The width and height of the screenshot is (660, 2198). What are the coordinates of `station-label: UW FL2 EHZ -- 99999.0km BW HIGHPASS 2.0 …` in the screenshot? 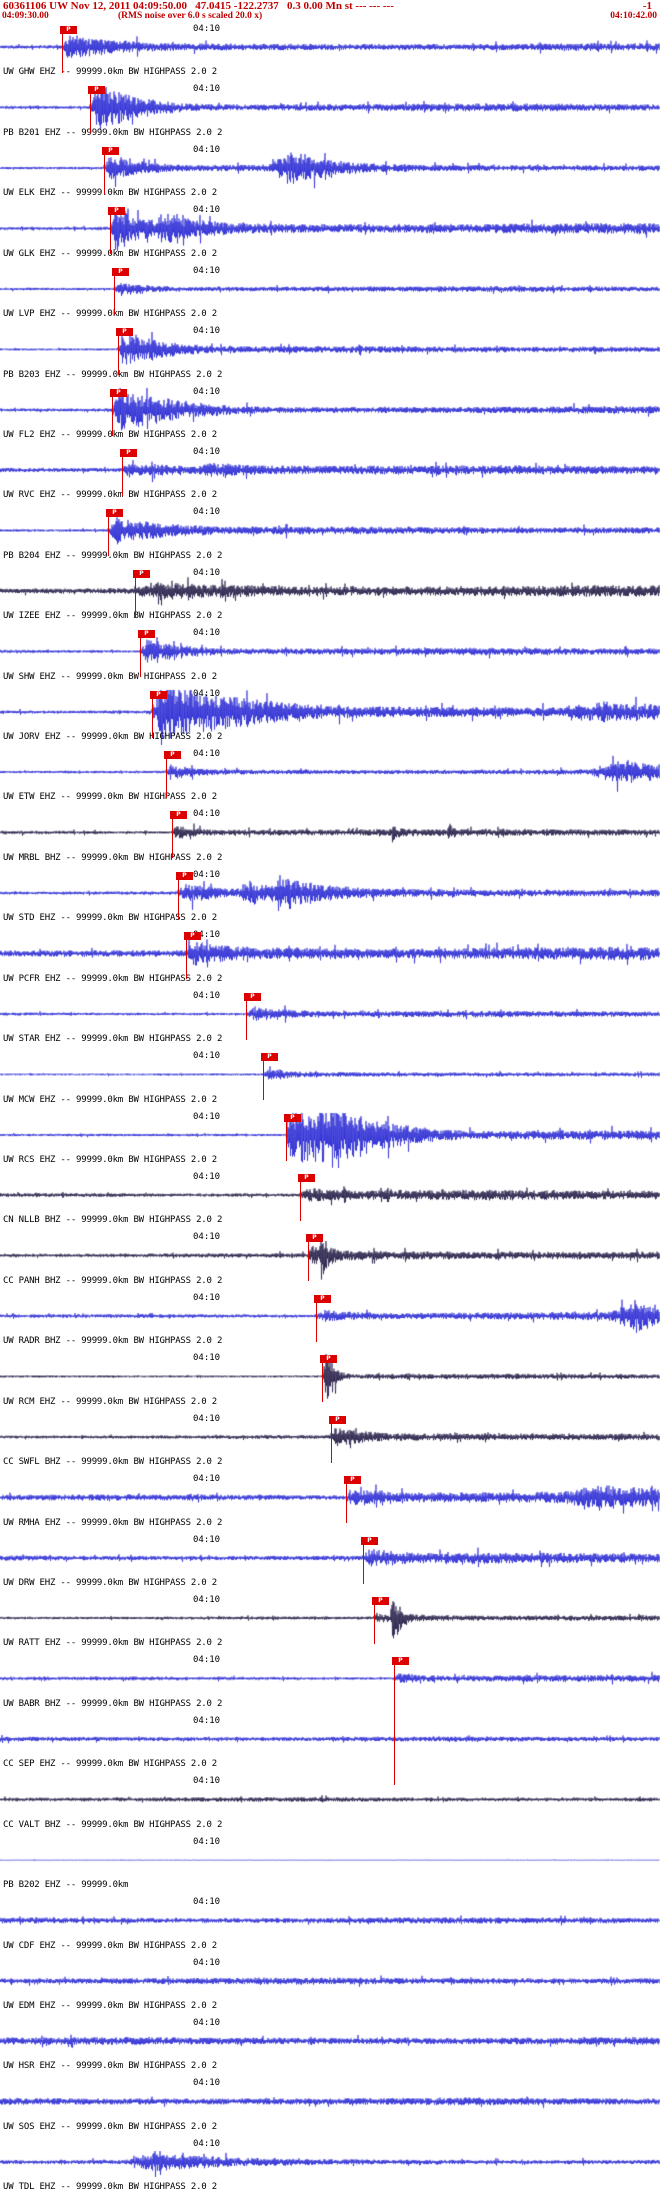 It's located at (110, 434).